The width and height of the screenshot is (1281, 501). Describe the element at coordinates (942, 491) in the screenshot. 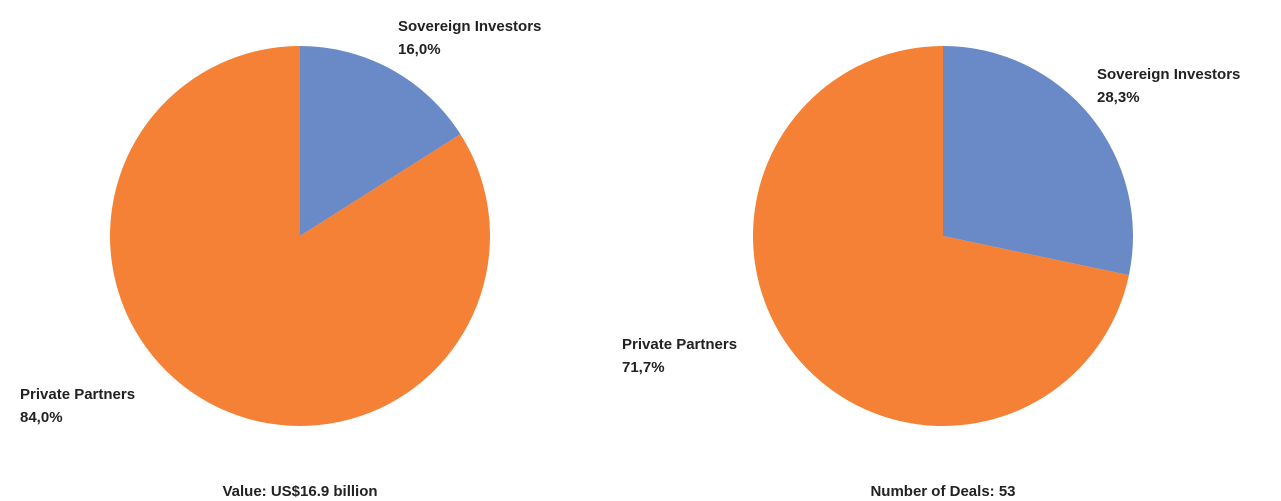

I see `chart-title: Number of Deals: 53` at that location.